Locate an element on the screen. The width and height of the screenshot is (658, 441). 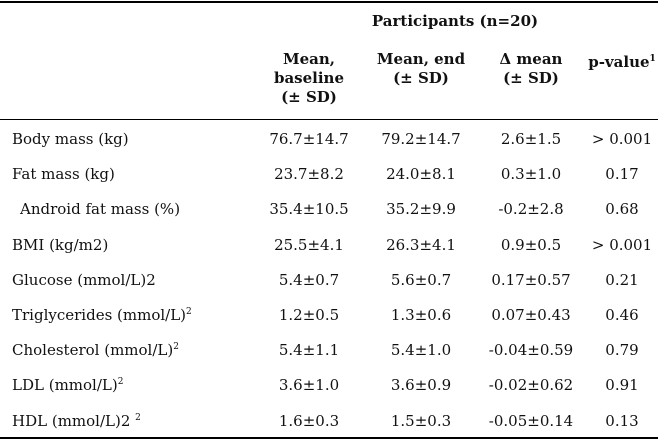
baseline-value: 1.6±0.3 is located at coordinates (309, 420).